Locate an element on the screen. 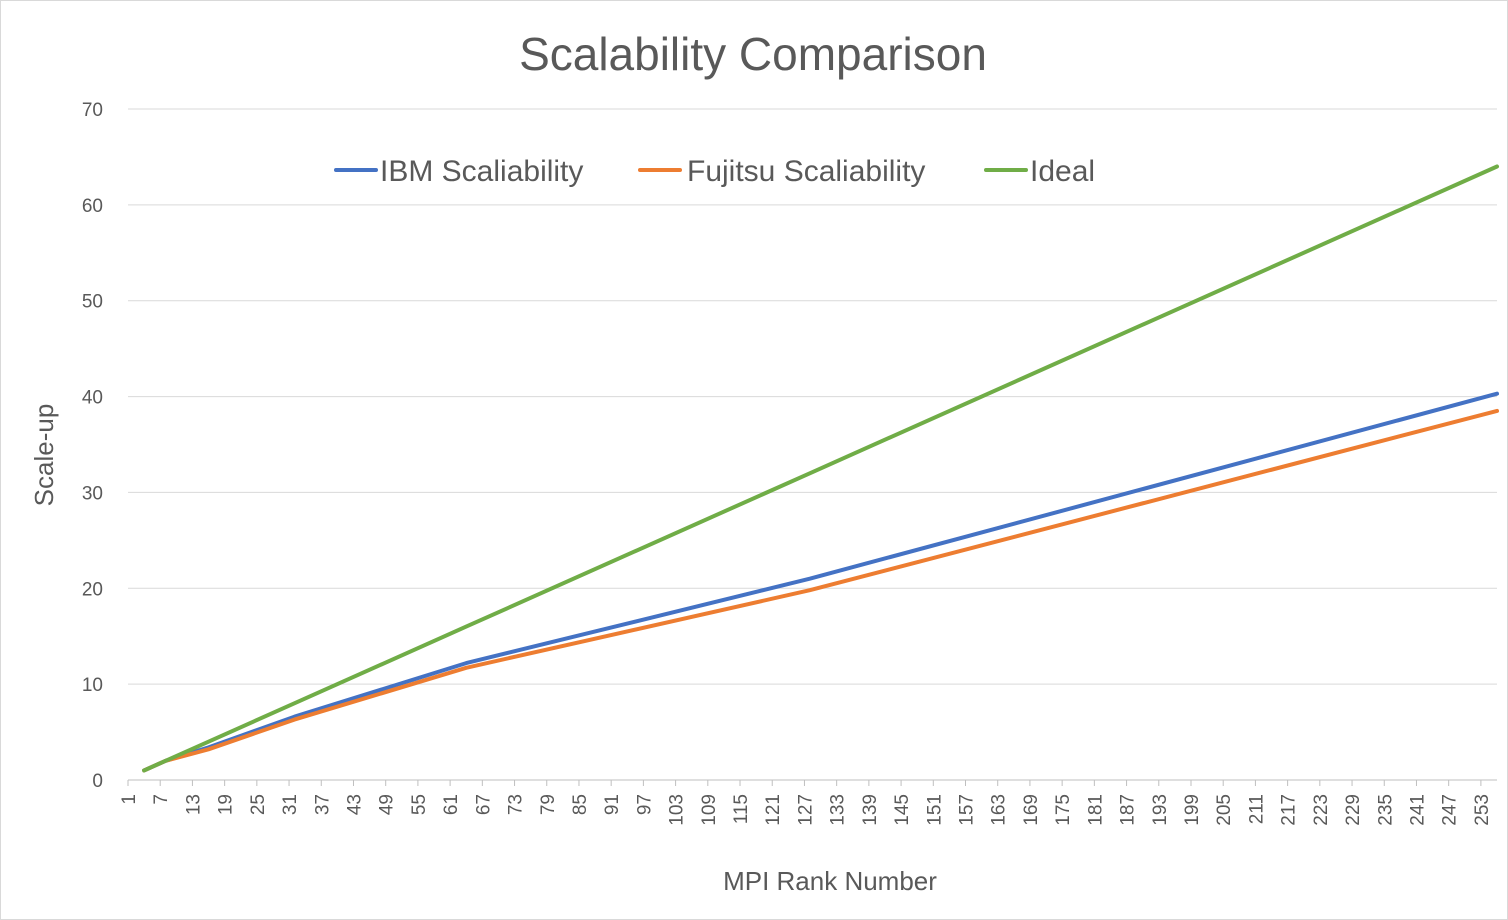 Image resolution: width=1508 pixels, height=920 pixels. x-tick-label: 145 is located at coordinates (902, 810).